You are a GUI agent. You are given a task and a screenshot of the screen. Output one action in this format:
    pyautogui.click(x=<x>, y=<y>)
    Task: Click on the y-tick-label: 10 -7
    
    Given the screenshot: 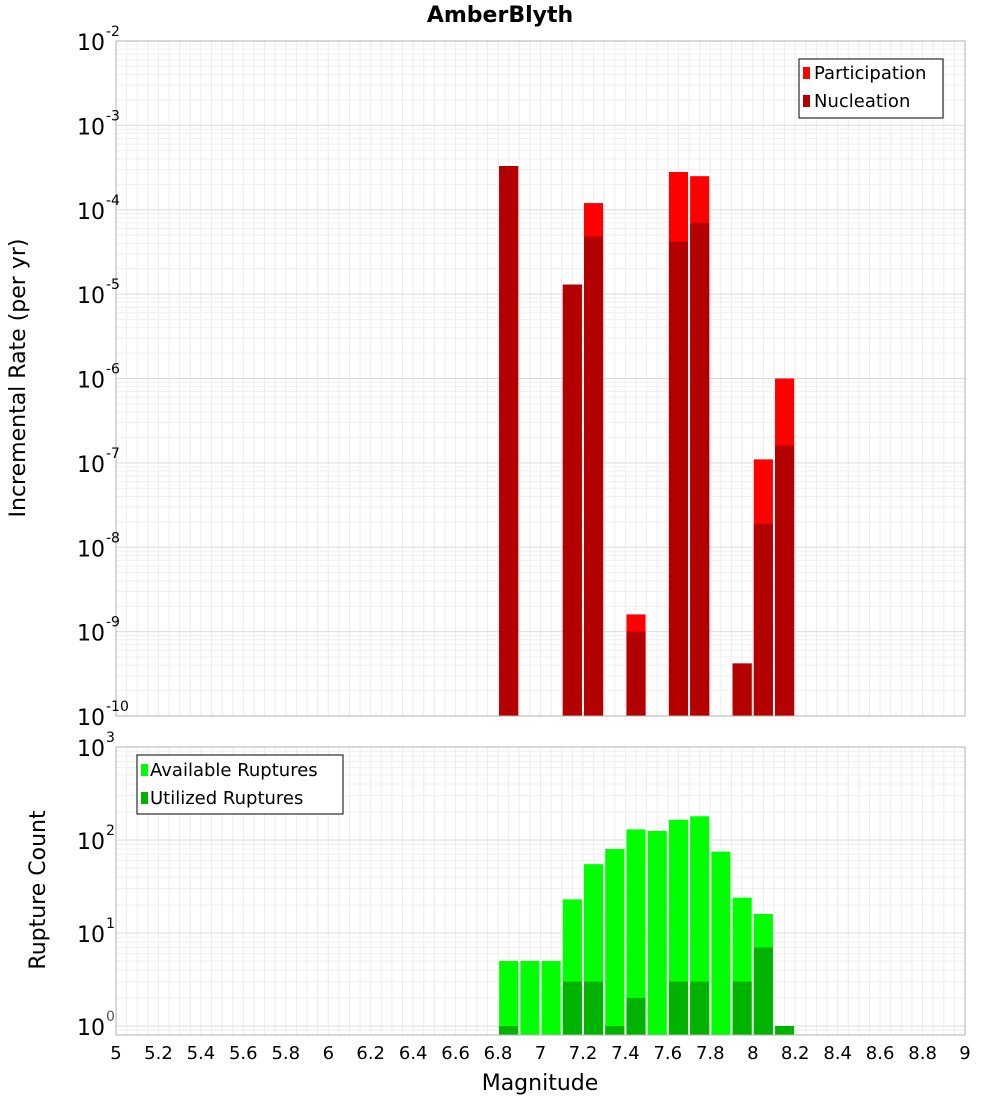 What is the action you would take?
    pyautogui.click(x=98, y=462)
    